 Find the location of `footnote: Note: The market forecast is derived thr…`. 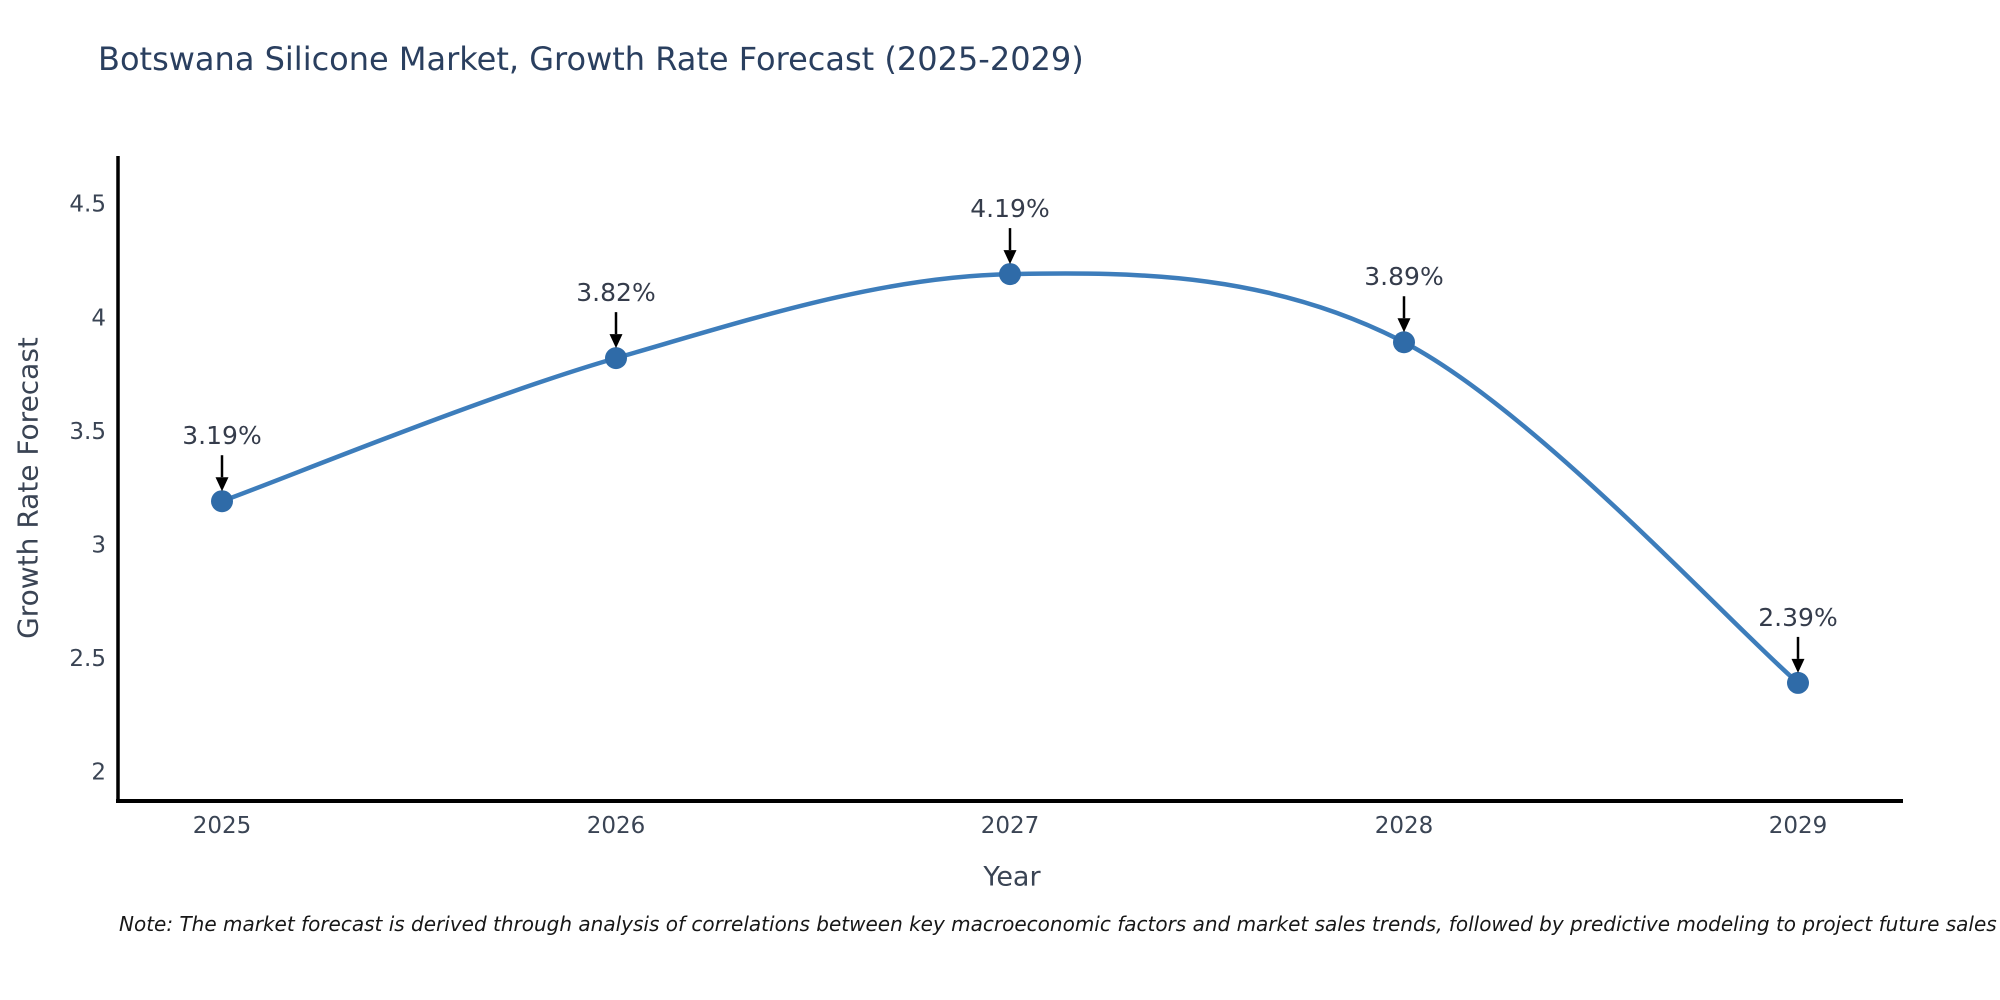

footnote: Note: The market forecast is derived thr… is located at coordinates (1058, 924).